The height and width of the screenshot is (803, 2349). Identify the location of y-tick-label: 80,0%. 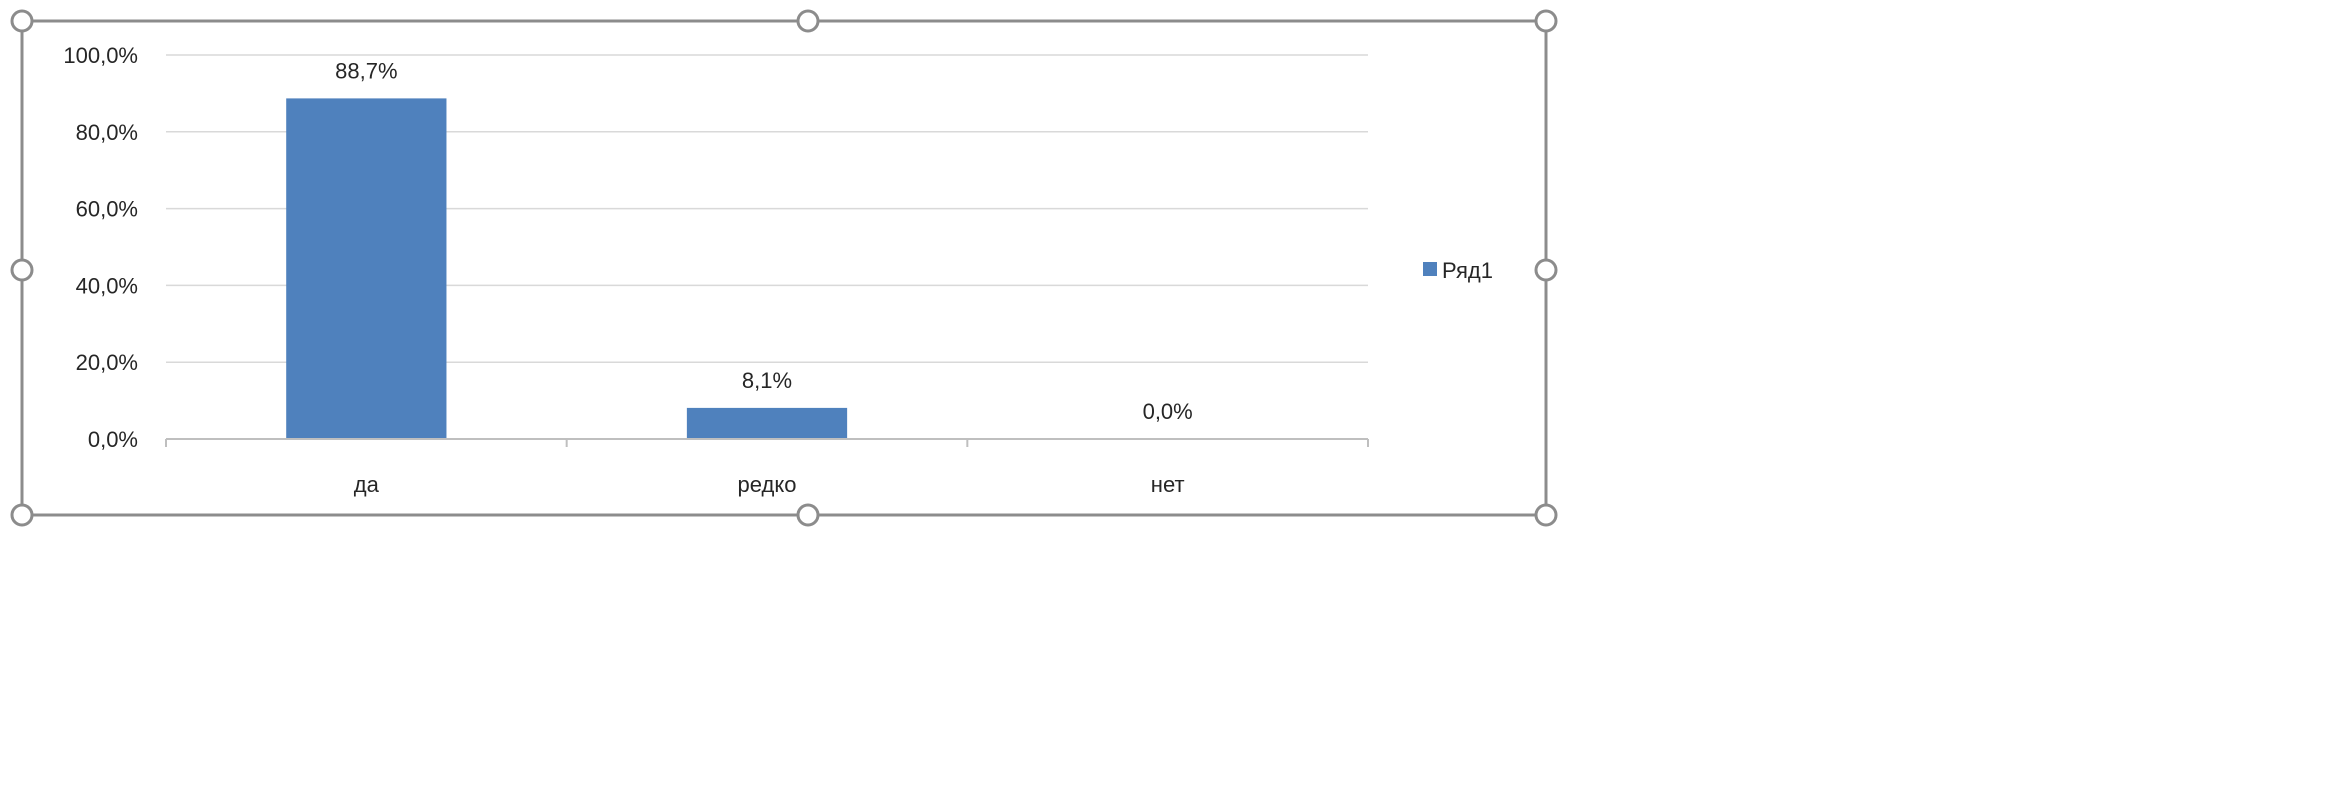
(107, 132).